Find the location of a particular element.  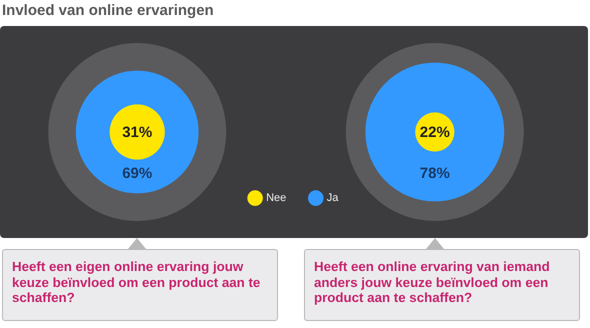

data-label: 69% is located at coordinates (137, 173).